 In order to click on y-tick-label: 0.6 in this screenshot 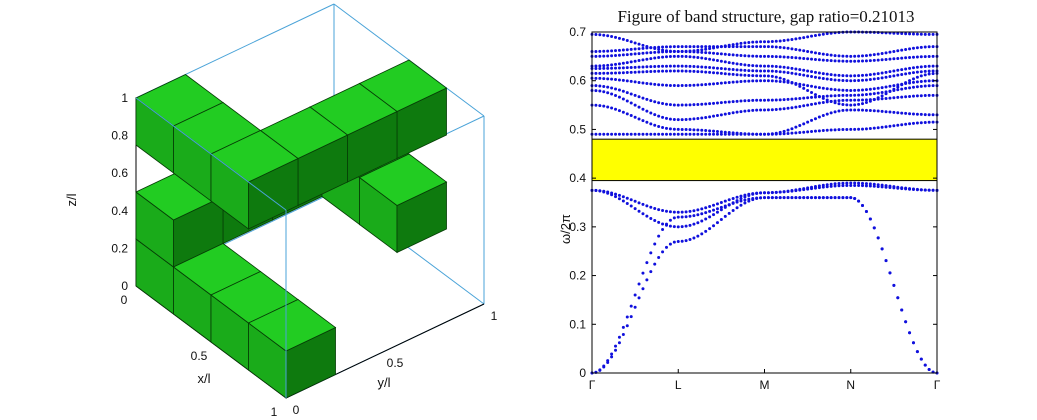, I will do `click(577, 81)`.